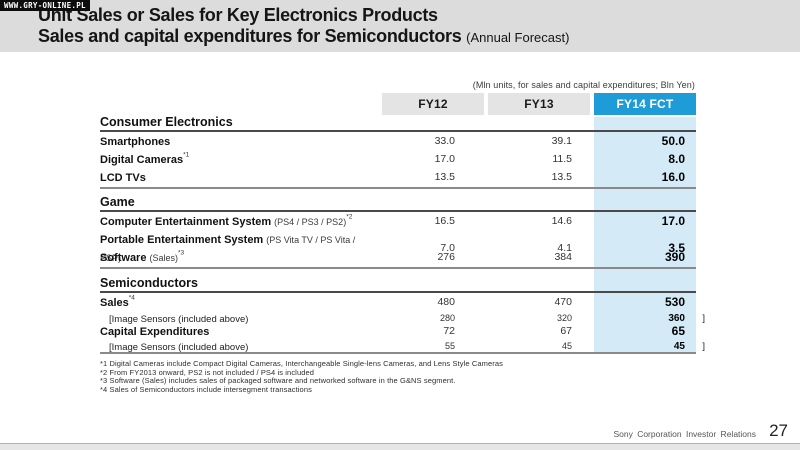 This screenshot has height=450, width=800. I want to click on value-fy13: 4.1, so click(564, 248).